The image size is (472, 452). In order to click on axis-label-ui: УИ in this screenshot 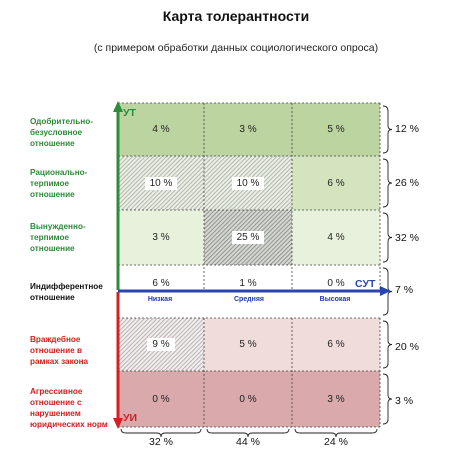, I will do `click(130, 418)`.